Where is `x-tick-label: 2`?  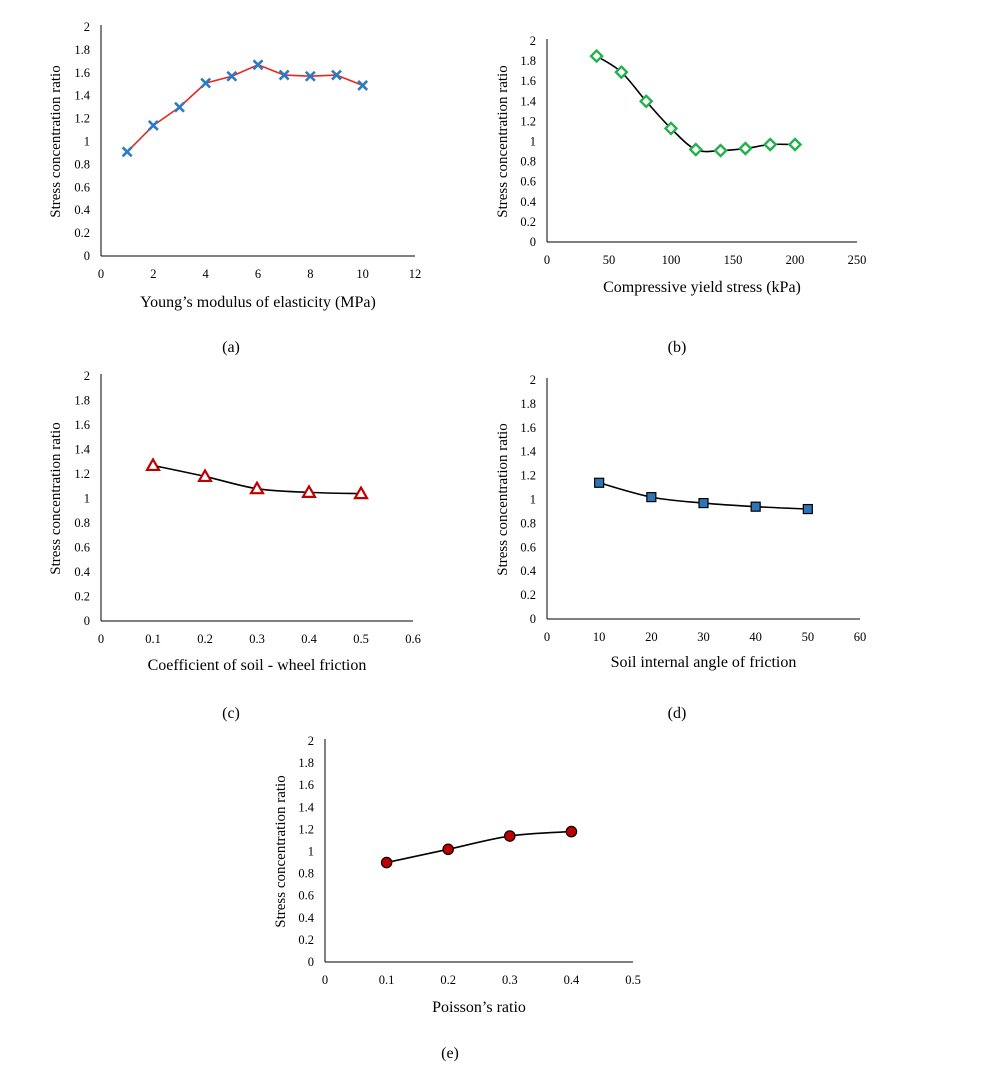 x-tick-label: 2 is located at coordinates (153, 274).